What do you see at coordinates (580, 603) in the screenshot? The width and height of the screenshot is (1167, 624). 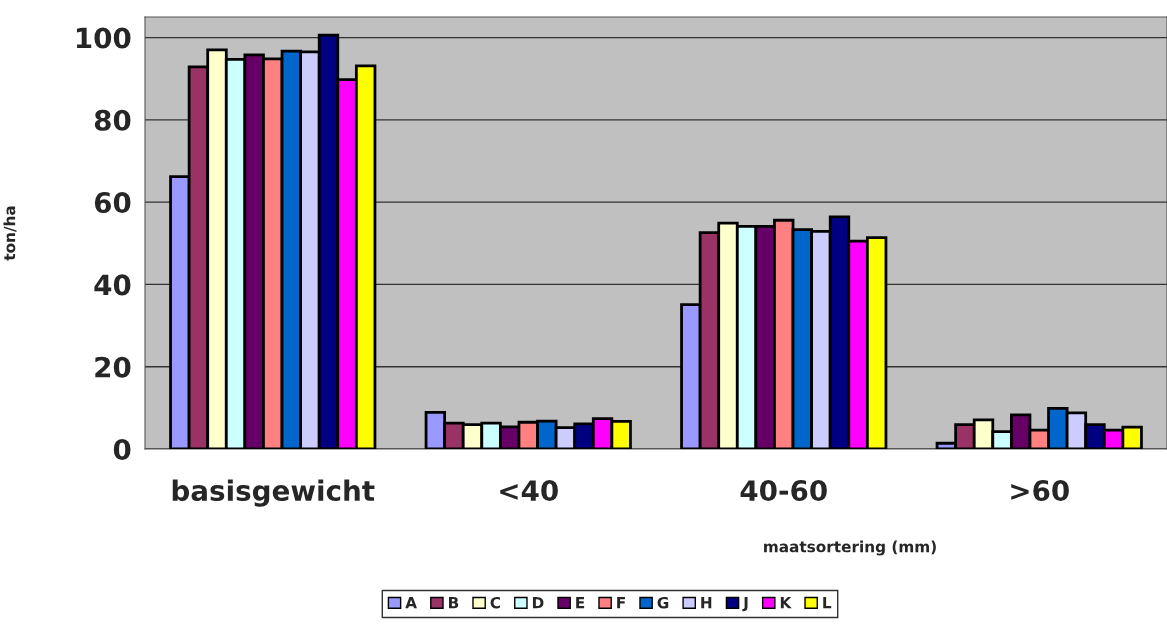 I see `legend-label: E` at bounding box center [580, 603].